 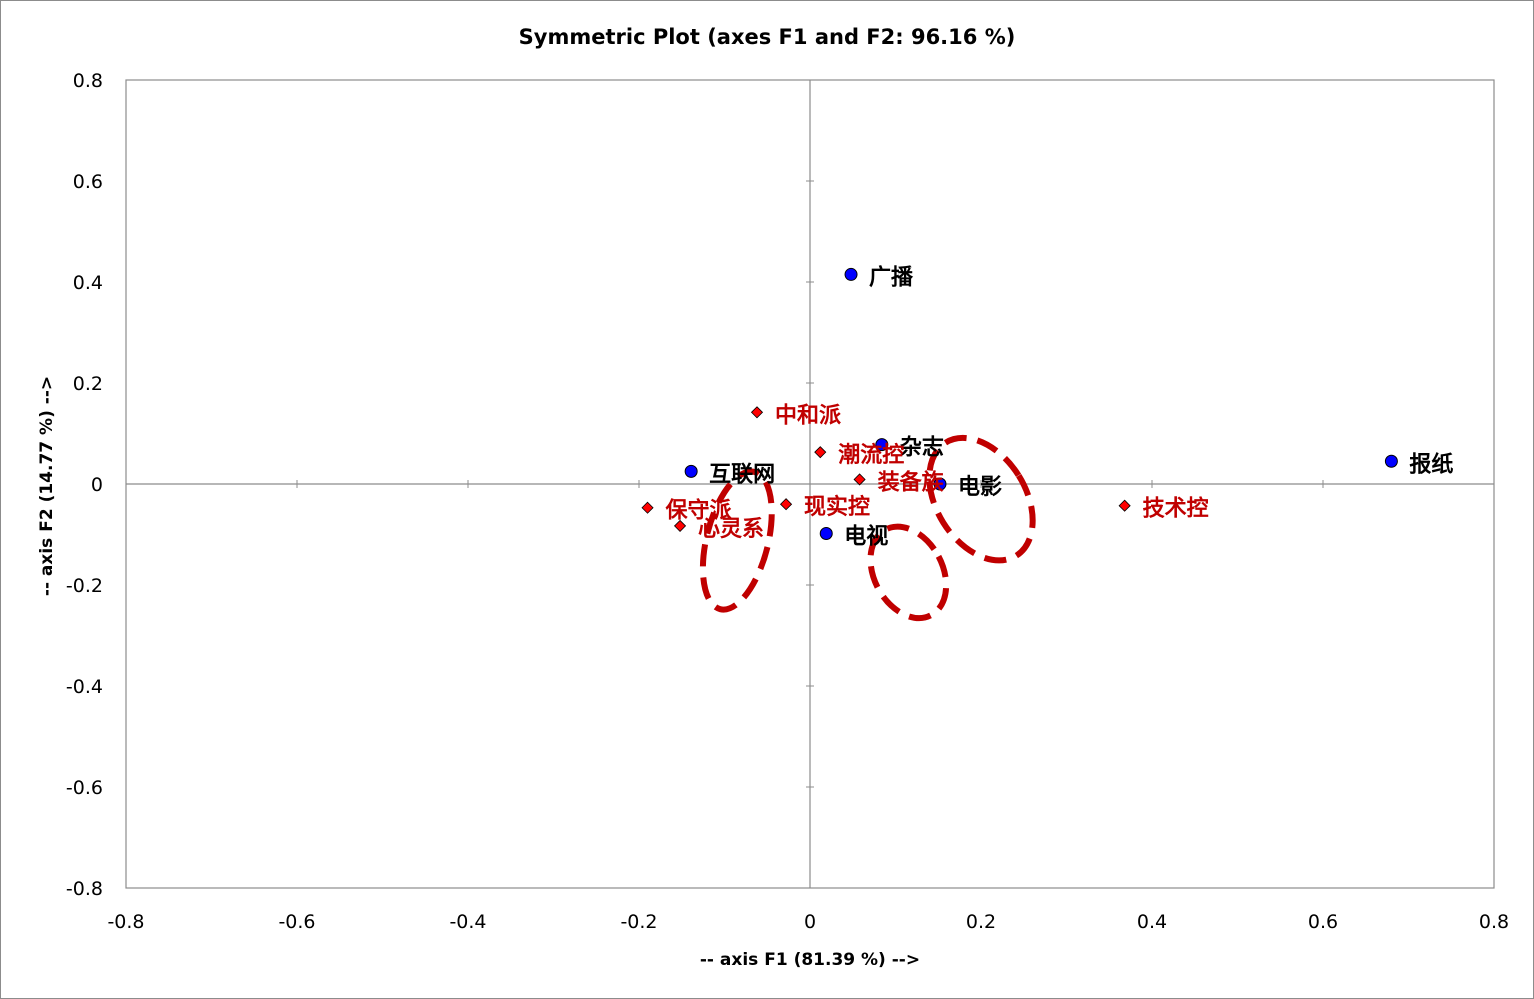 What do you see at coordinates (84, 687) in the screenshot?
I see `y-tick-label: -0.4` at bounding box center [84, 687].